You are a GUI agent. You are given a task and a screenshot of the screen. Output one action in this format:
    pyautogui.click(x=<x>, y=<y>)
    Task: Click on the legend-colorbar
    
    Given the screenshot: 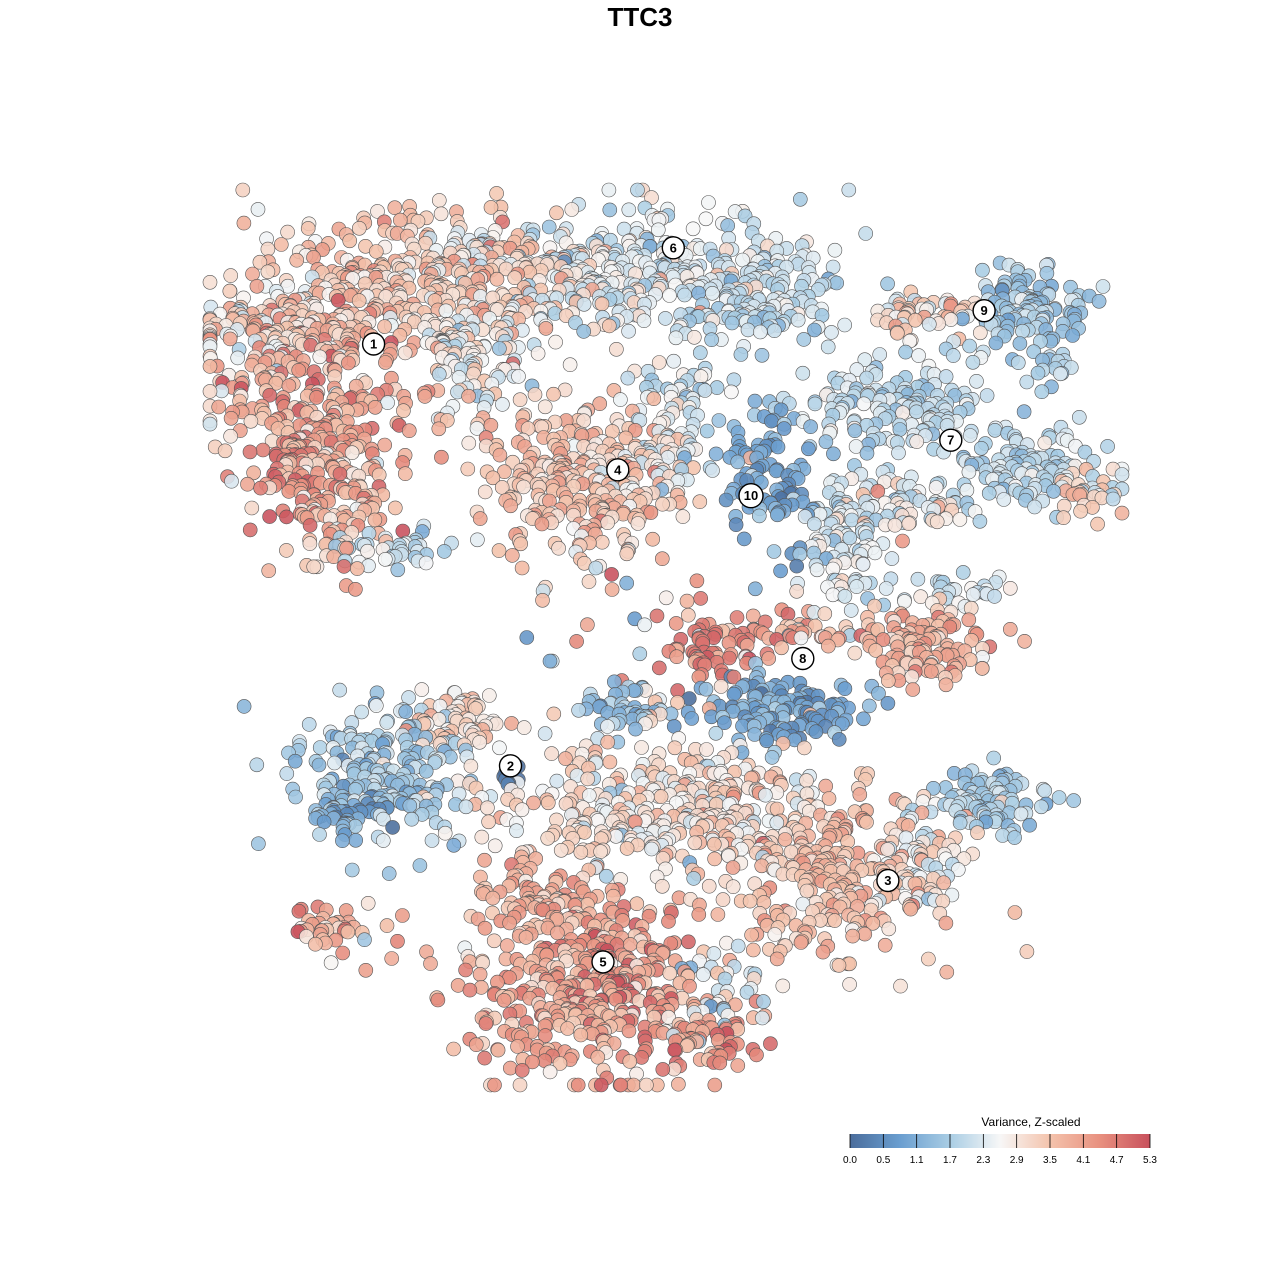 What is the action you would take?
    pyautogui.click(x=1000, y=1141)
    